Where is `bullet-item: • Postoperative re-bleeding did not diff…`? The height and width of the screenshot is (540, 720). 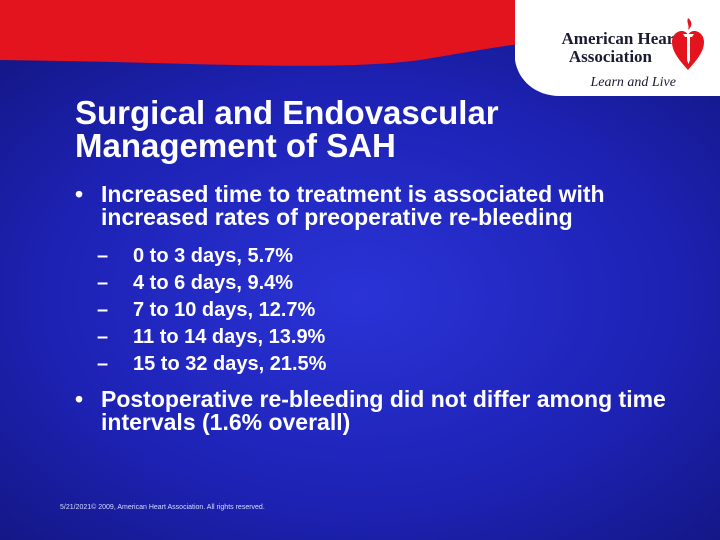 bullet-item: • Postoperative re-bleeding did not diff… is located at coordinates (375, 411).